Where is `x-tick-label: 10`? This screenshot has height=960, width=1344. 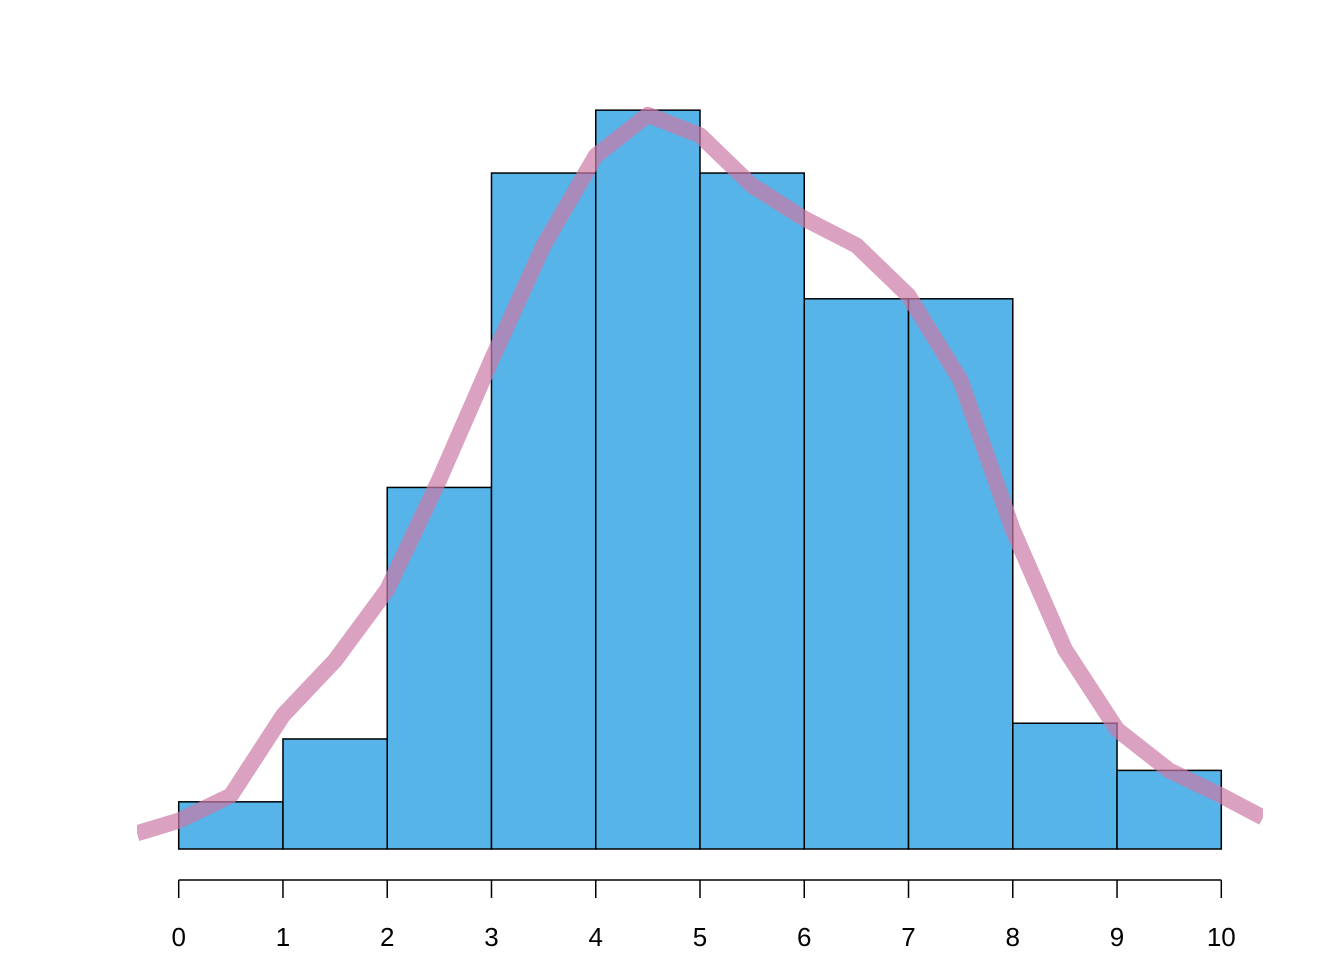 x-tick-label: 10 is located at coordinates (1221, 937).